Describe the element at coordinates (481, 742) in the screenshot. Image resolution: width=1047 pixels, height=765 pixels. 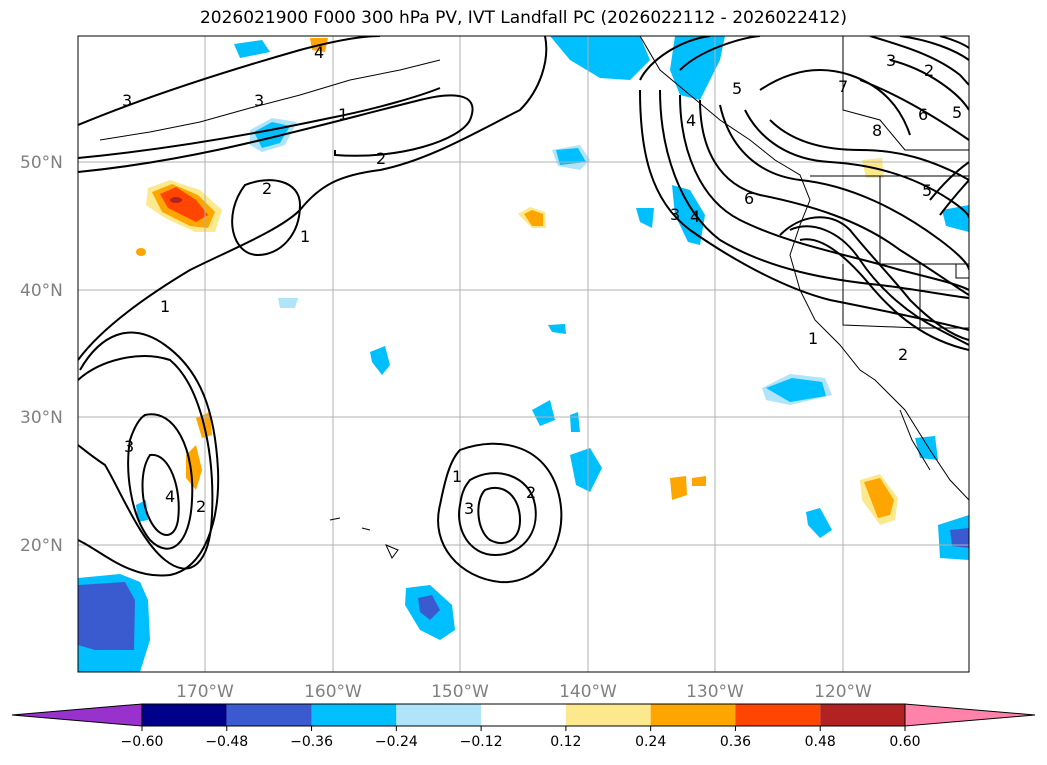
I see `colorbar-tick-label: −0.12` at that location.